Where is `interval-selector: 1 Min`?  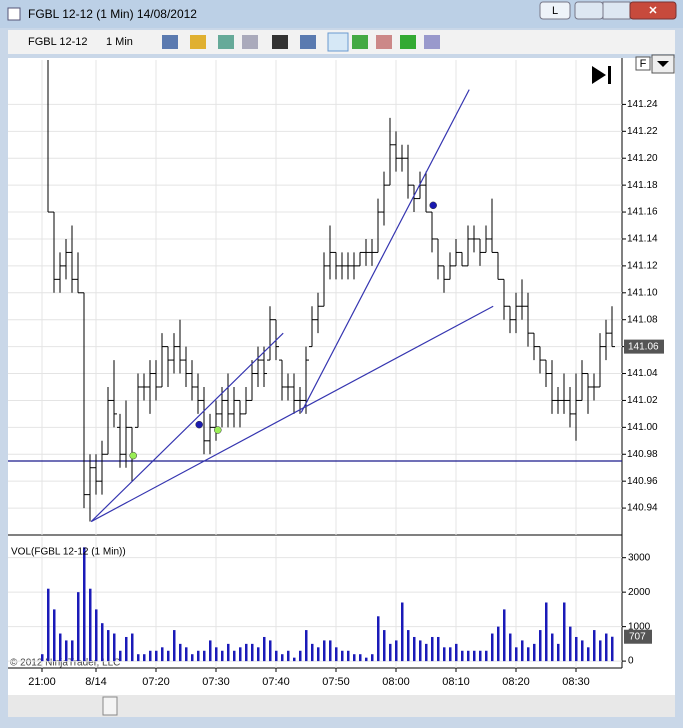
interval-selector: 1 Min is located at coordinates (119, 42).